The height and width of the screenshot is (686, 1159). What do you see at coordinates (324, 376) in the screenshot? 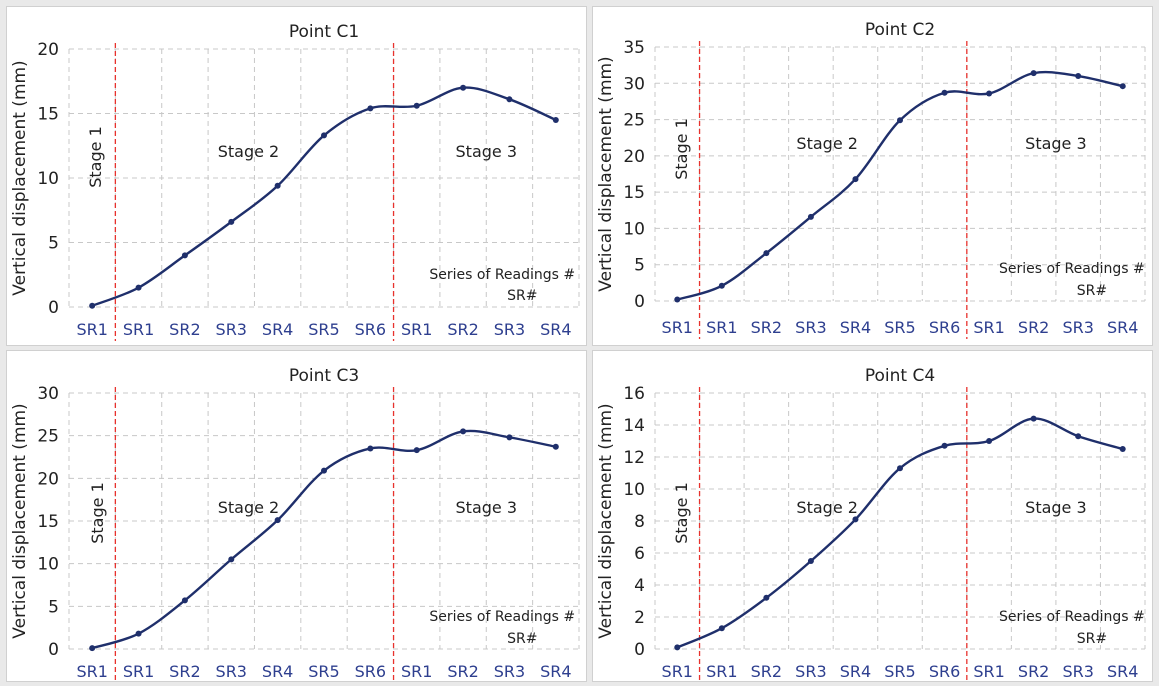
I see `chart-title: Point C3` at bounding box center [324, 376].